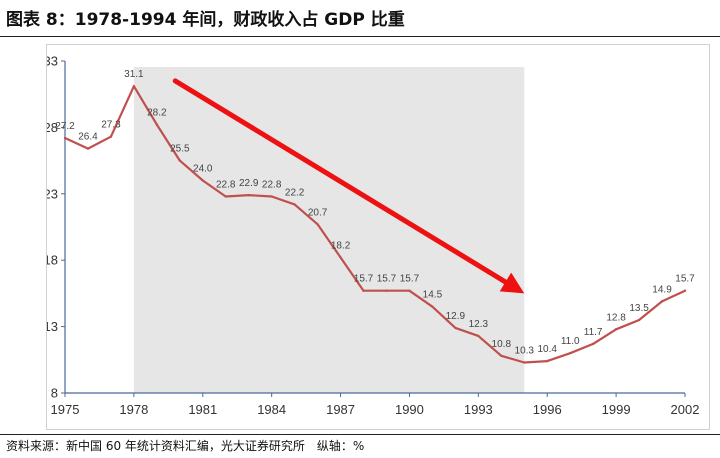 The image size is (720, 458). I want to click on data-label: 12.9, so click(456, 316).